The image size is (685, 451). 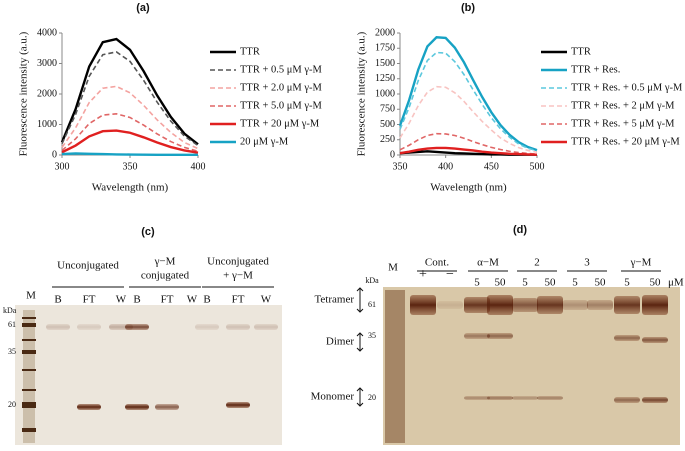 What do you see at coordinates (445, 166) in the screenshot?
I see `x-tick-label: 400` at bounding box center [445, 166].